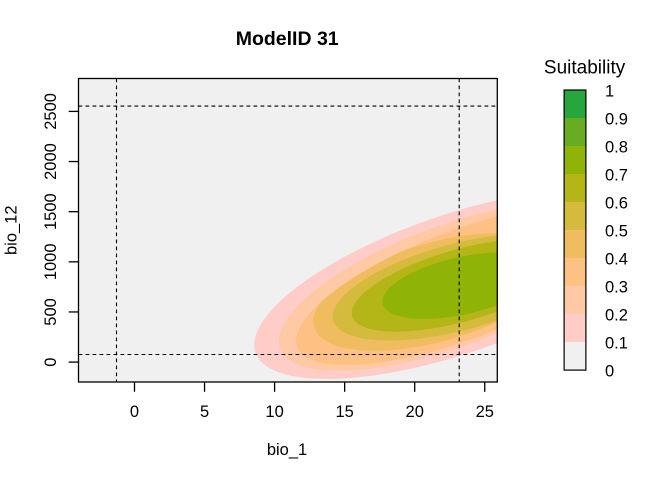 This screenshot has width=672, height=480. Describe the element at coordinates (51, 161) in the screenshot. I see `svg-text: 2000` at that location.